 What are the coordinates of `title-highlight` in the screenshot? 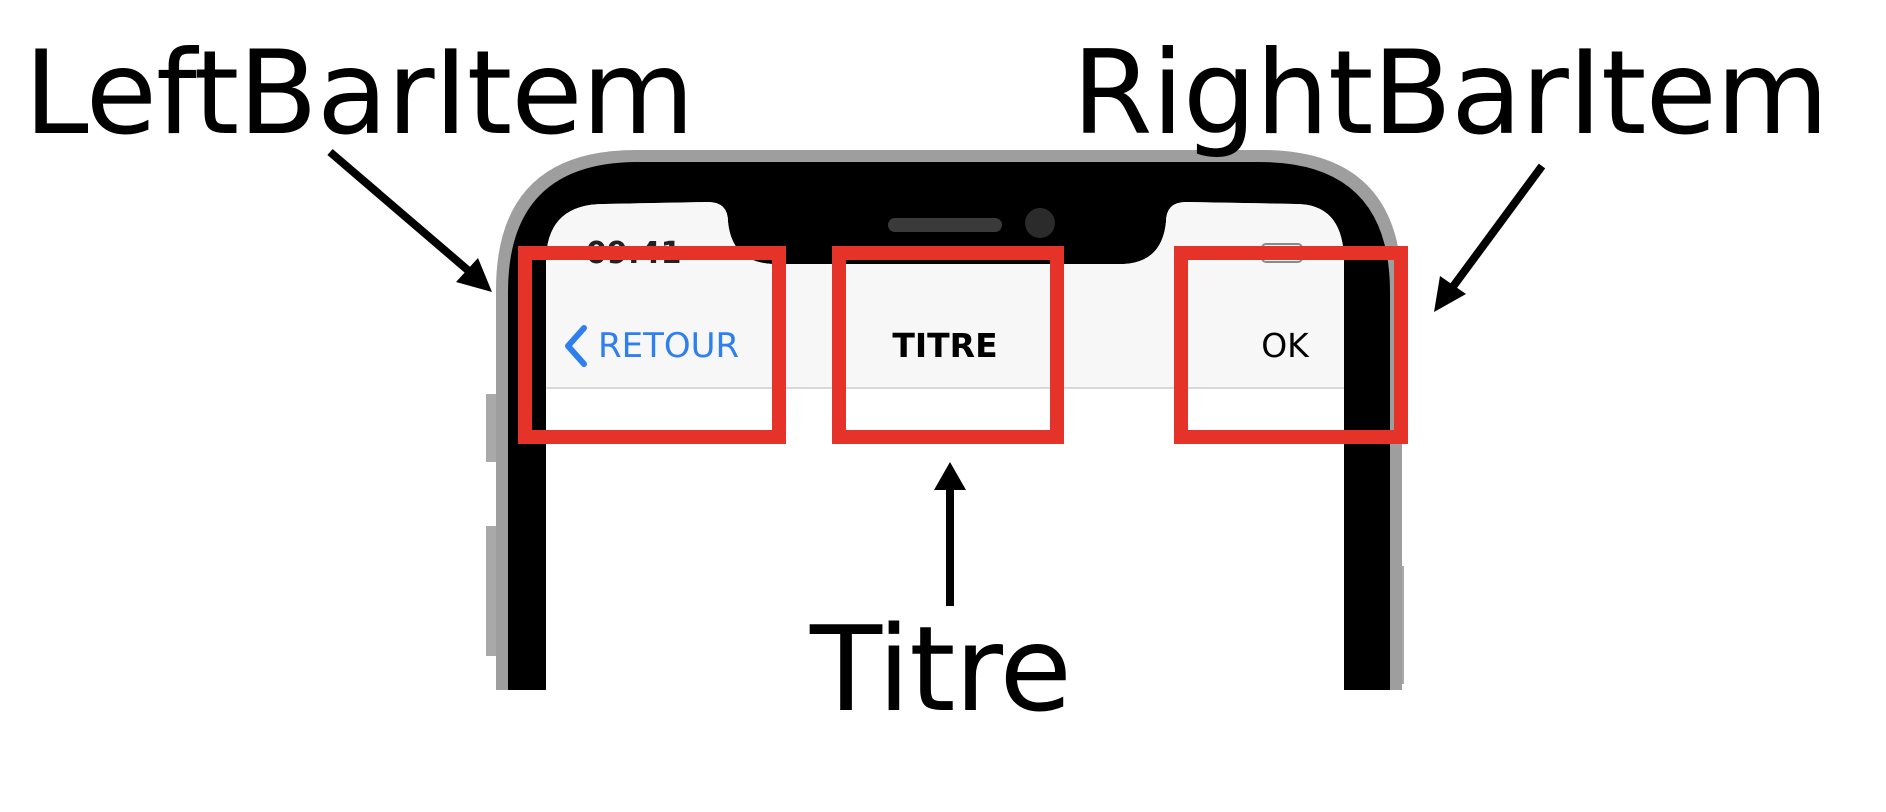 It's located at (948, 345).